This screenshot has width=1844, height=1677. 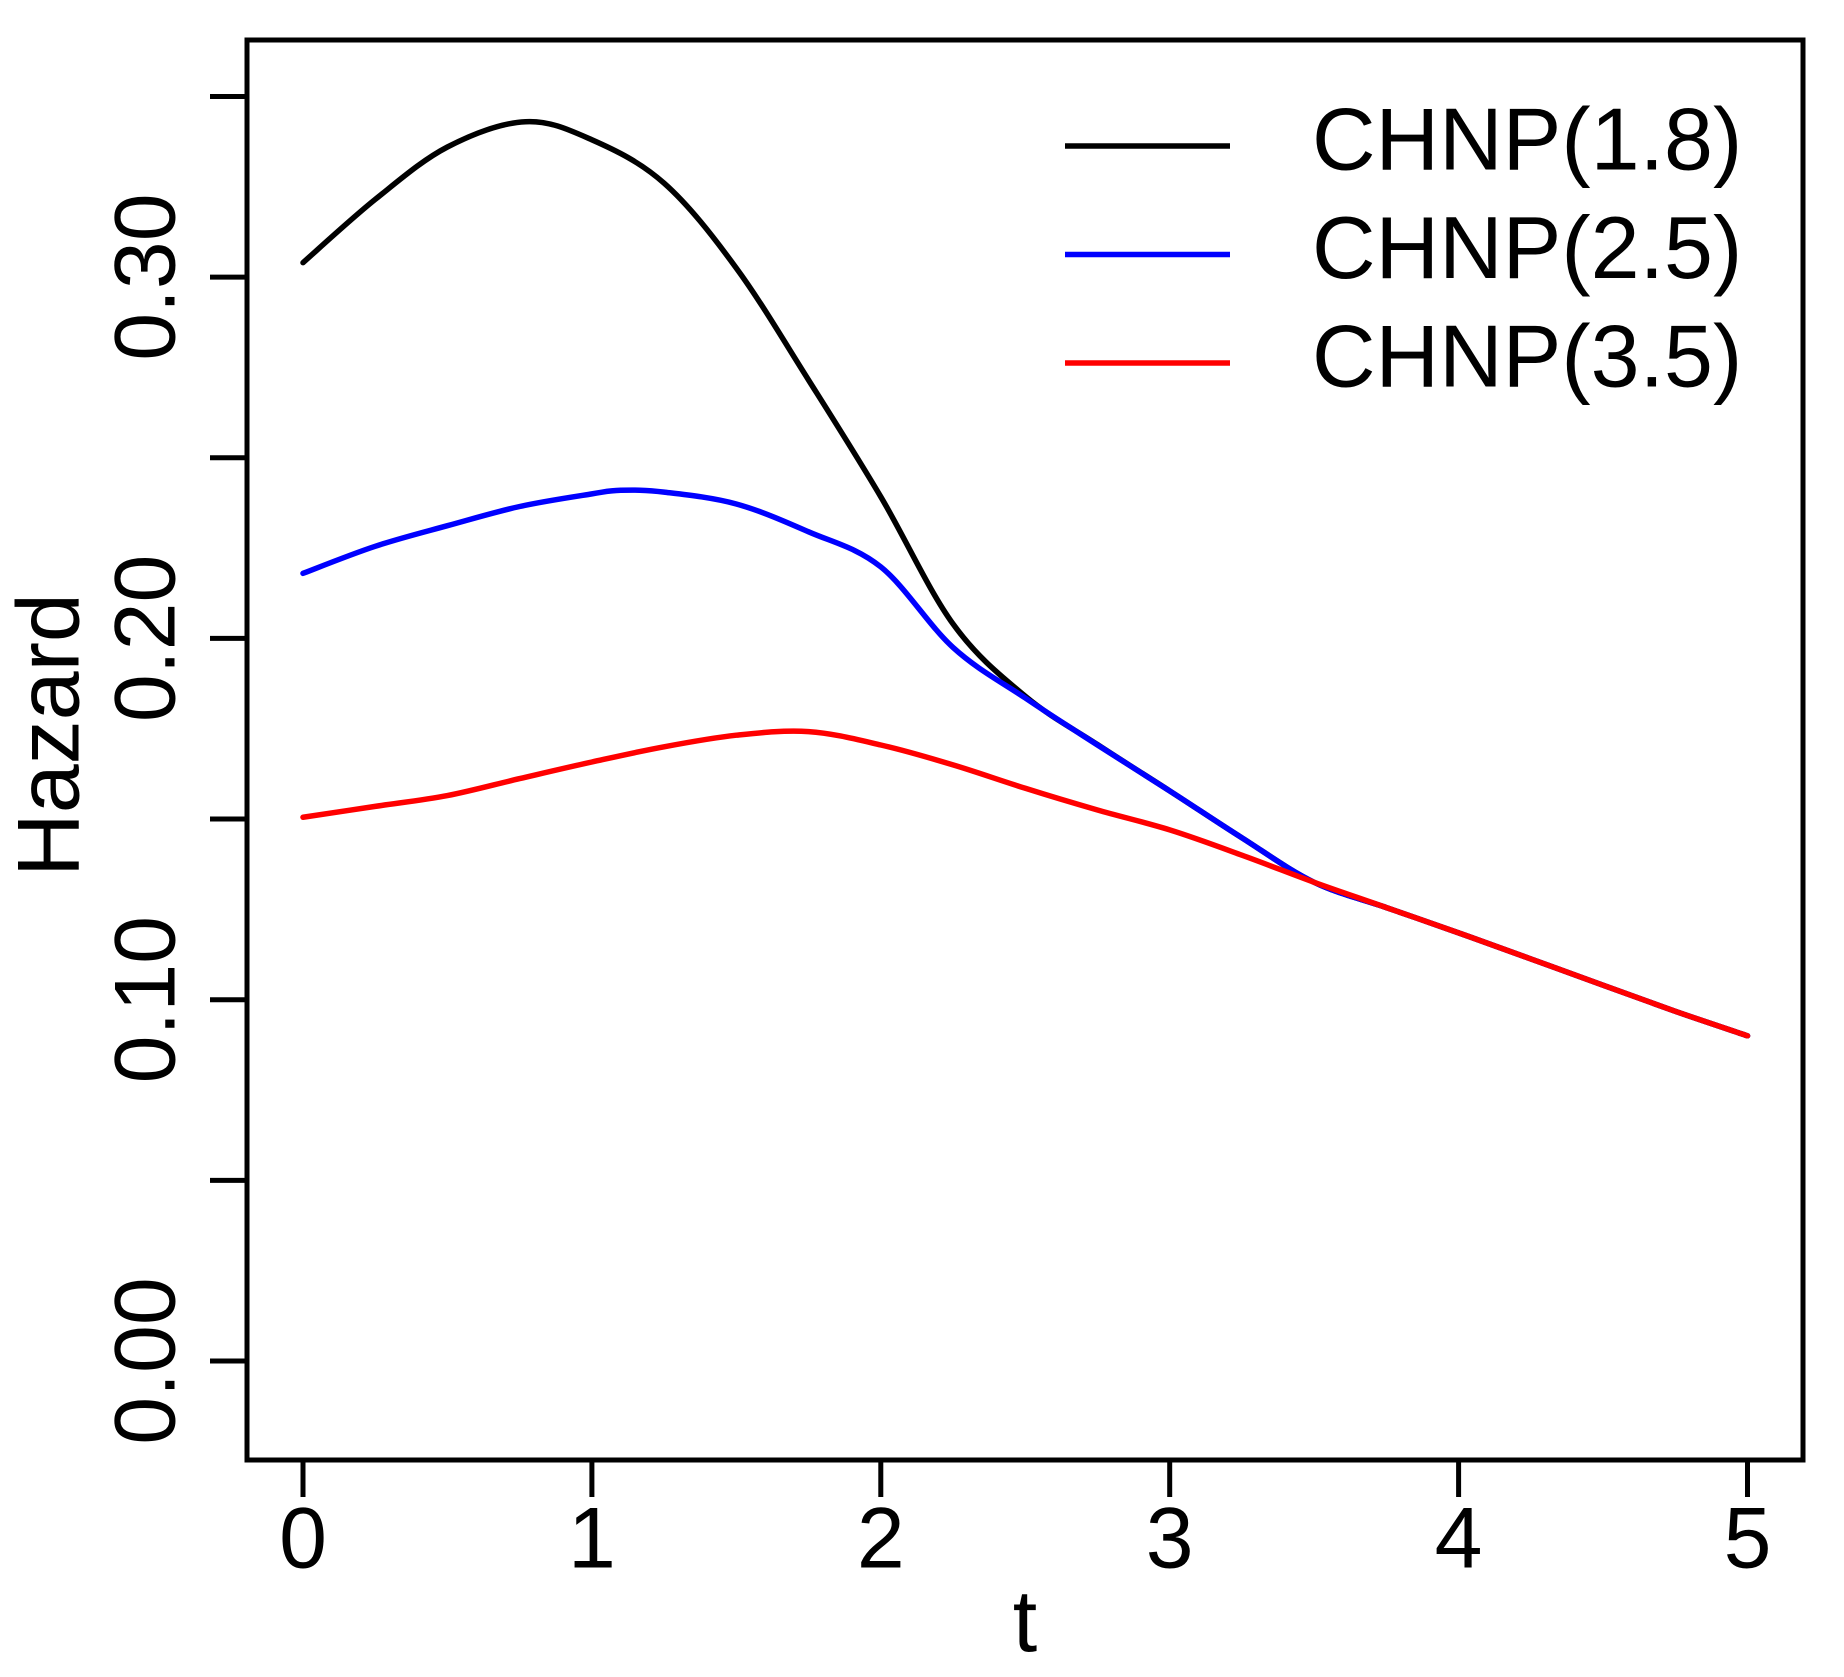 What do you see at coordinates (1527, 247) in the screenshot?
I see `legend-label: CHNP(2.5)` at bounding box center [1527, 247].